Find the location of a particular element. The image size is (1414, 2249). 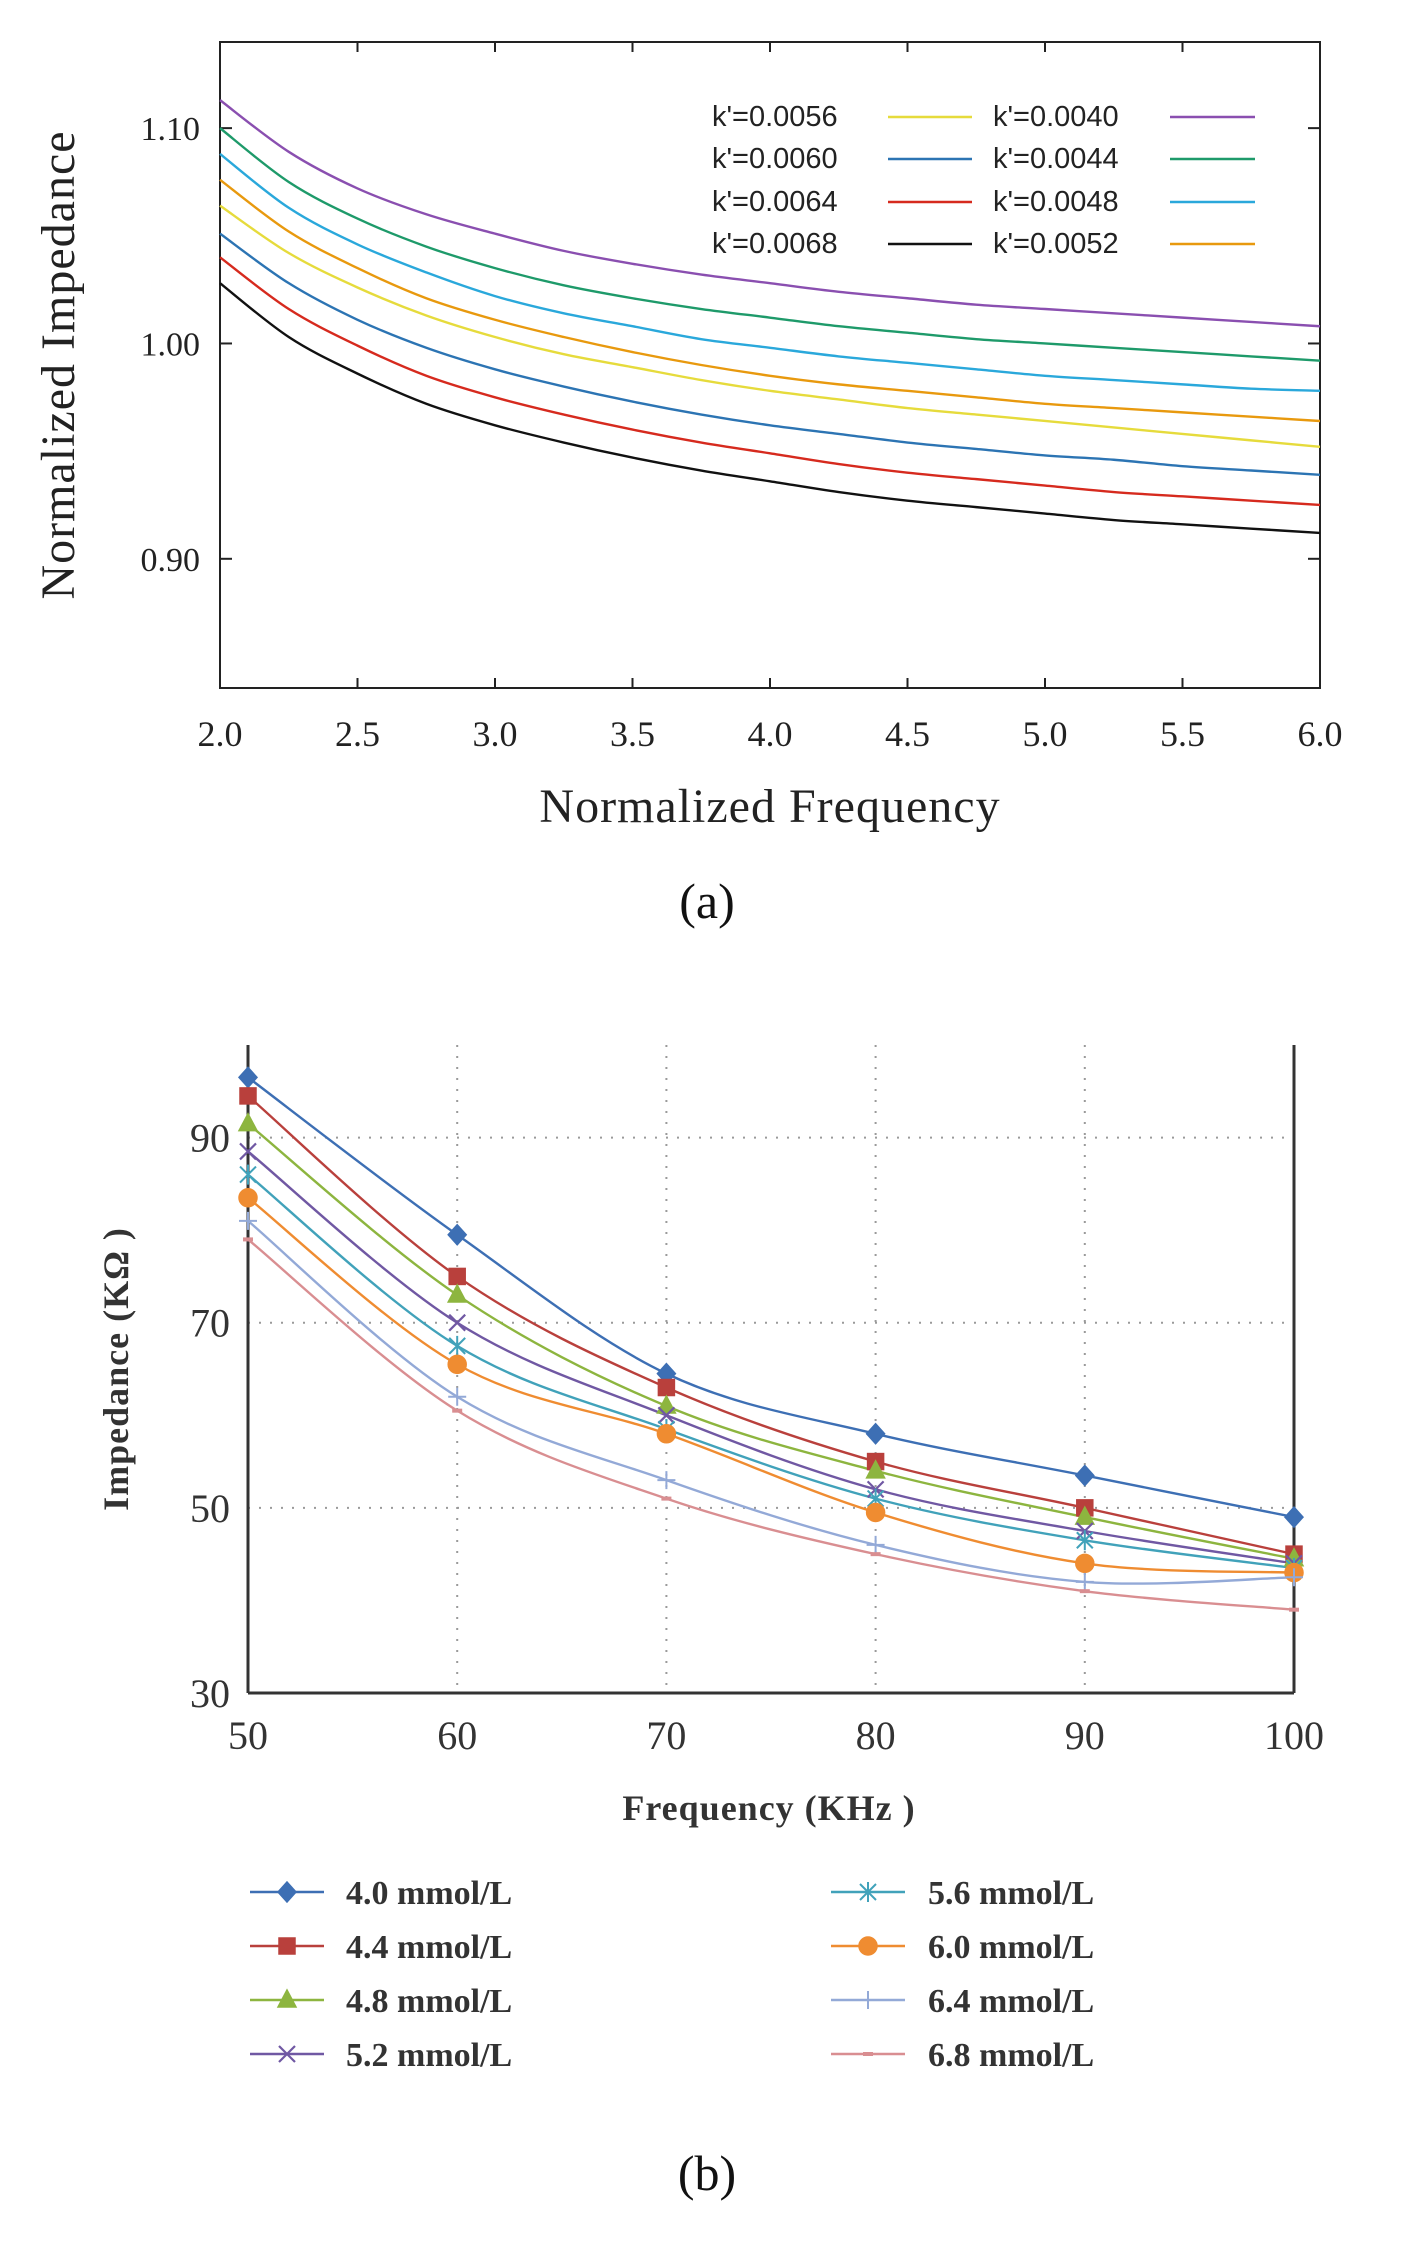

x-axis-title-b: Frequency (KHz ) is located at coordinates (768, 1808).